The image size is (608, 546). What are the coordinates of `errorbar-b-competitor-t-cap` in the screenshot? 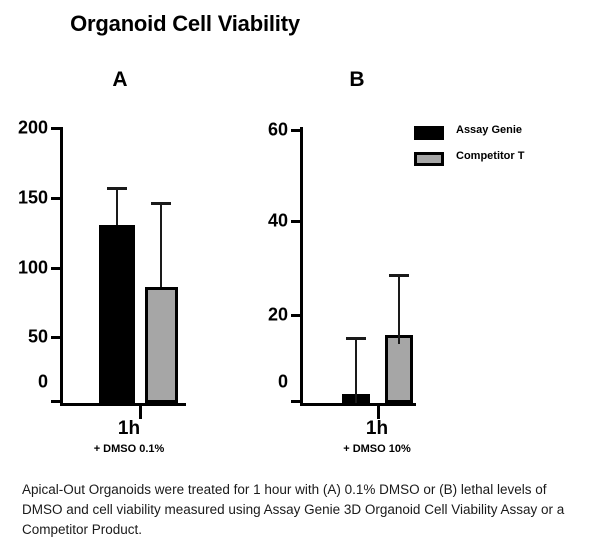 It's located at (399, 275).